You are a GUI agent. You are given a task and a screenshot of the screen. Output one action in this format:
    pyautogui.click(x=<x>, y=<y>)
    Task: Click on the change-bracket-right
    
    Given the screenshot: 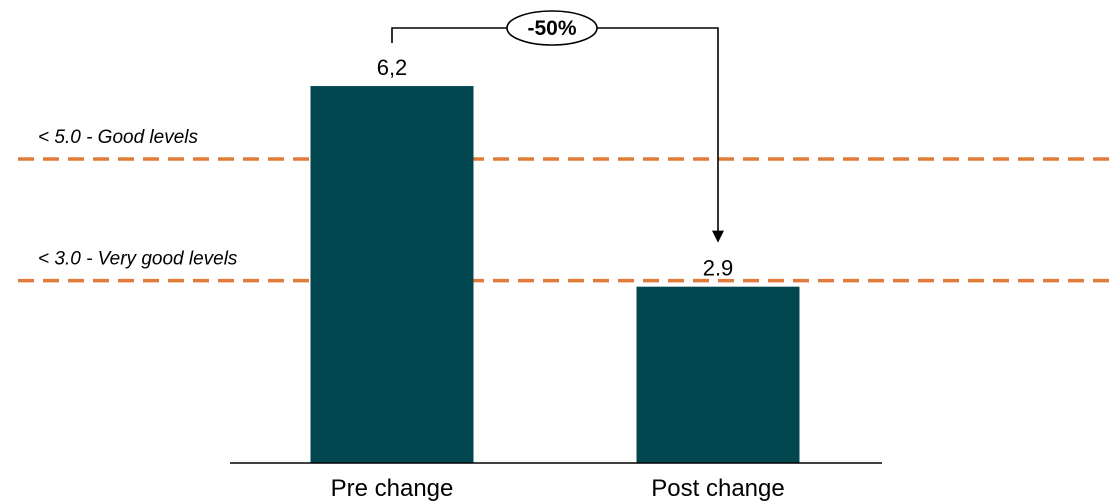 What is the action you would take?
    pyautogui.click(x=658, y=130)
    